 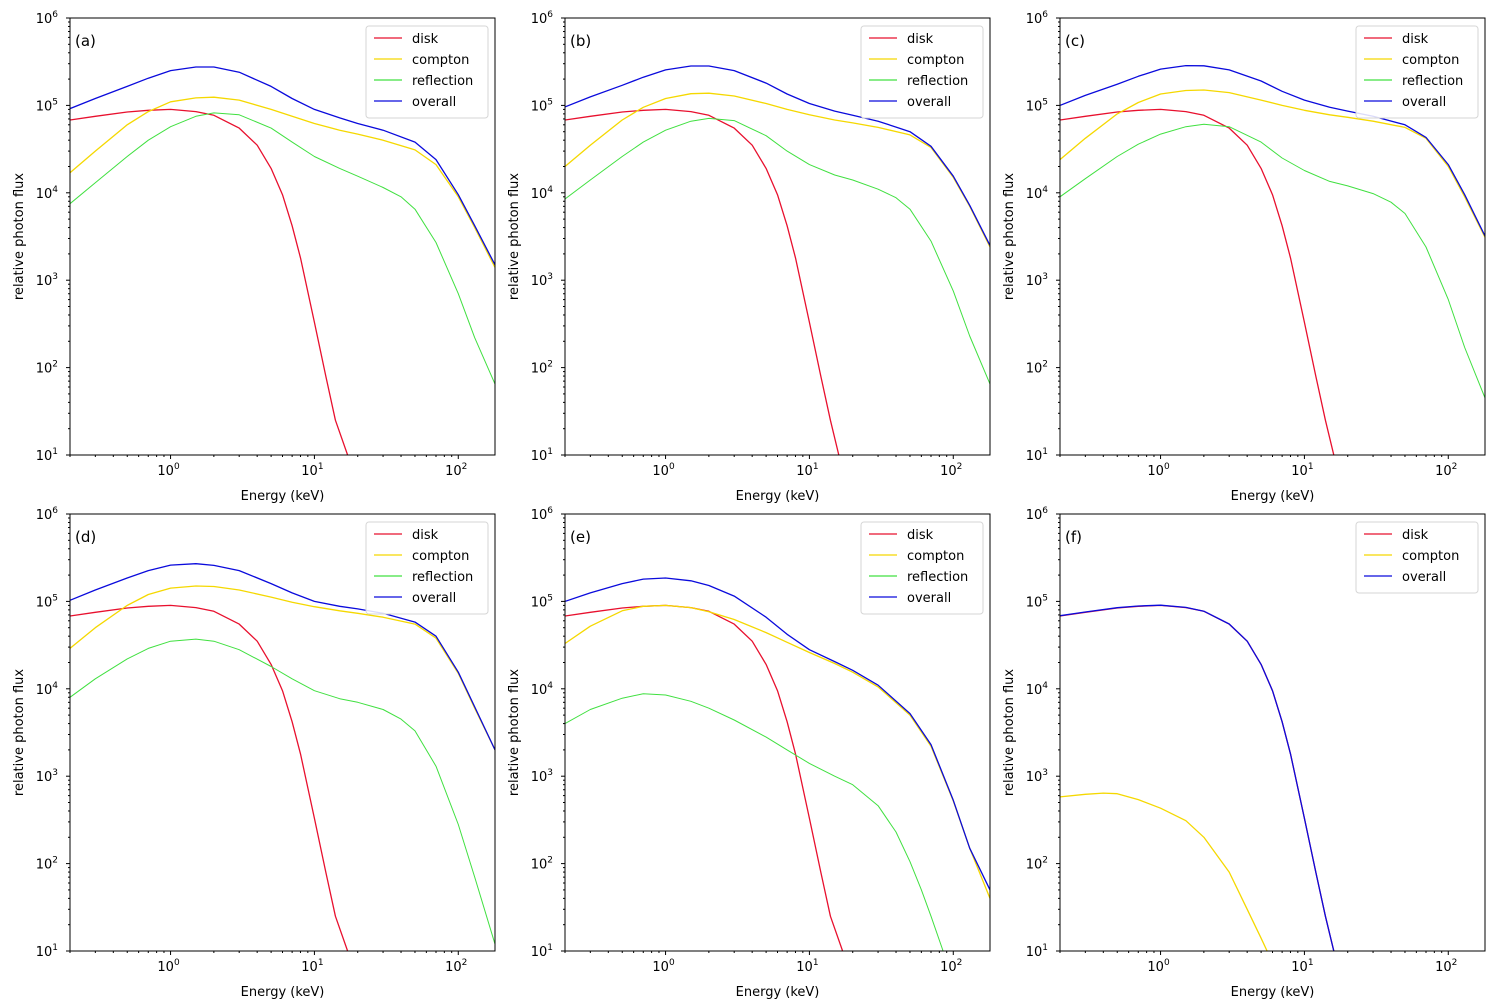 What do you see at coordinates (1075, 41) in the screenshot?
I see `panel-label: (c)` at bounding box center [1075, 41].